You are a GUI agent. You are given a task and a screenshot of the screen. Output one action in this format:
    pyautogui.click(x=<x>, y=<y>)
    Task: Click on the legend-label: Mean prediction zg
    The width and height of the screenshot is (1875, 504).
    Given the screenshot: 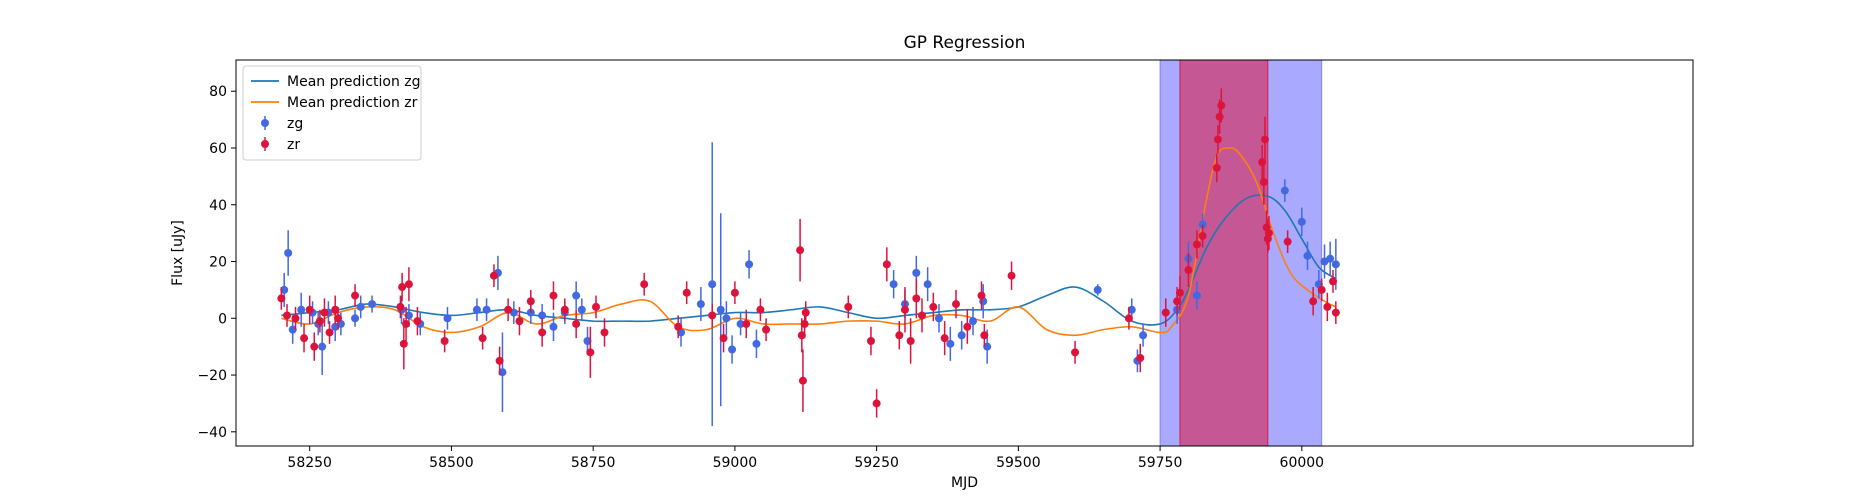 What is the action you would take?
    pyautogui.click(x=354, y=82)
    